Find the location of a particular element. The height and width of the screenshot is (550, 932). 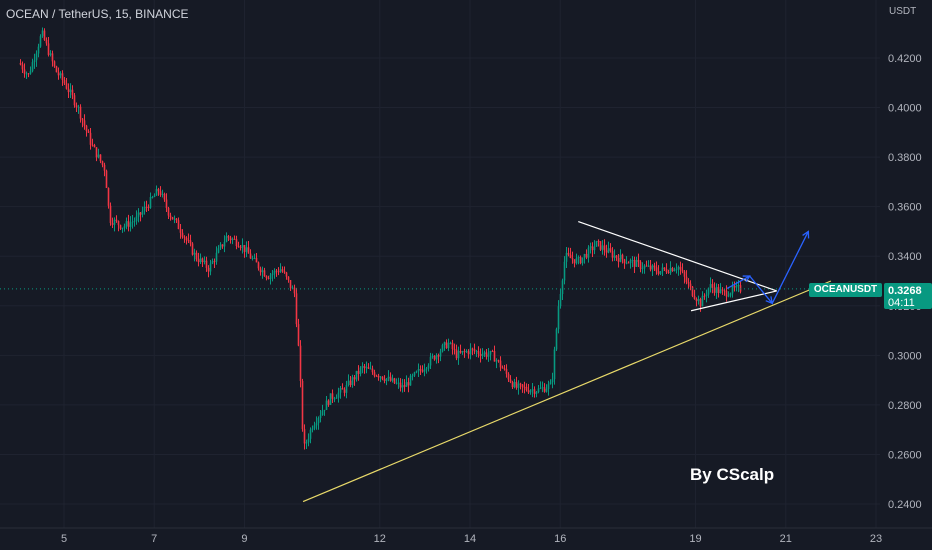

price-tick-label: 0.2800 is located at coordinates (905, 406).